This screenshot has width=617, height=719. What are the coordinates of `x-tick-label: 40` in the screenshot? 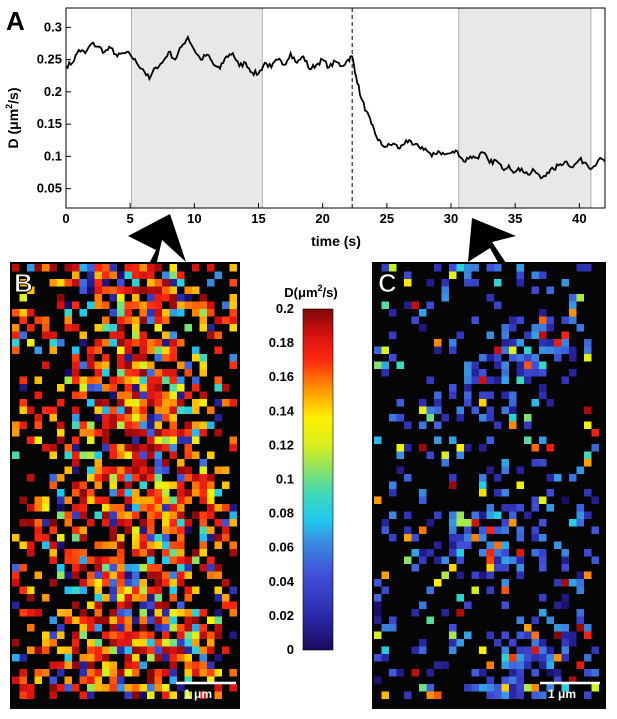 It's located at (579, 218).